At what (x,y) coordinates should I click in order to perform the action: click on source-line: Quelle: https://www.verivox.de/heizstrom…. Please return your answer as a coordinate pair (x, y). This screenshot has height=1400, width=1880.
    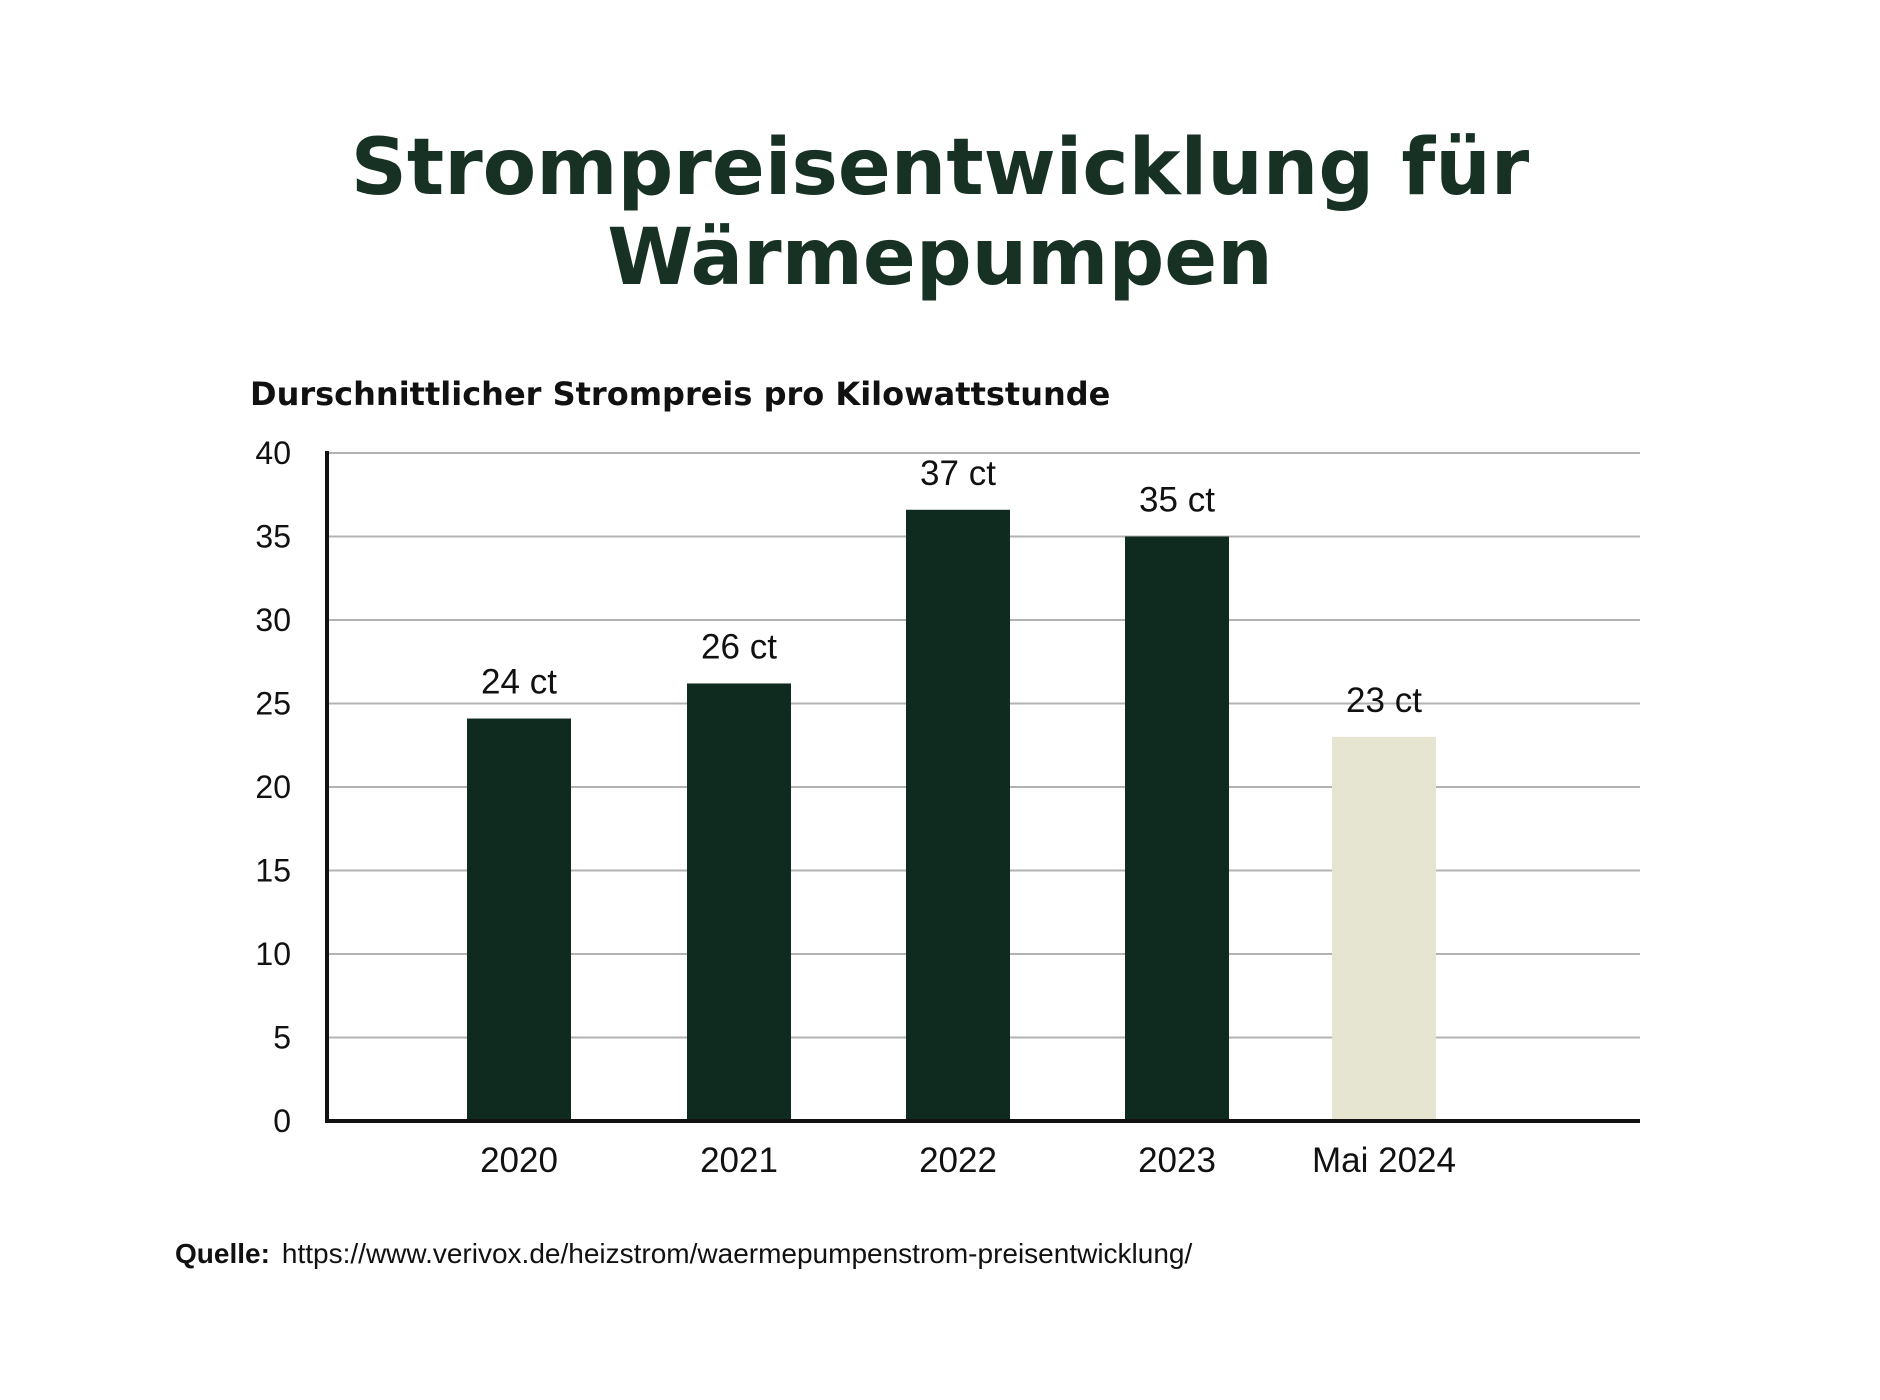
    Looking at the image, I should click on (683, 1253).